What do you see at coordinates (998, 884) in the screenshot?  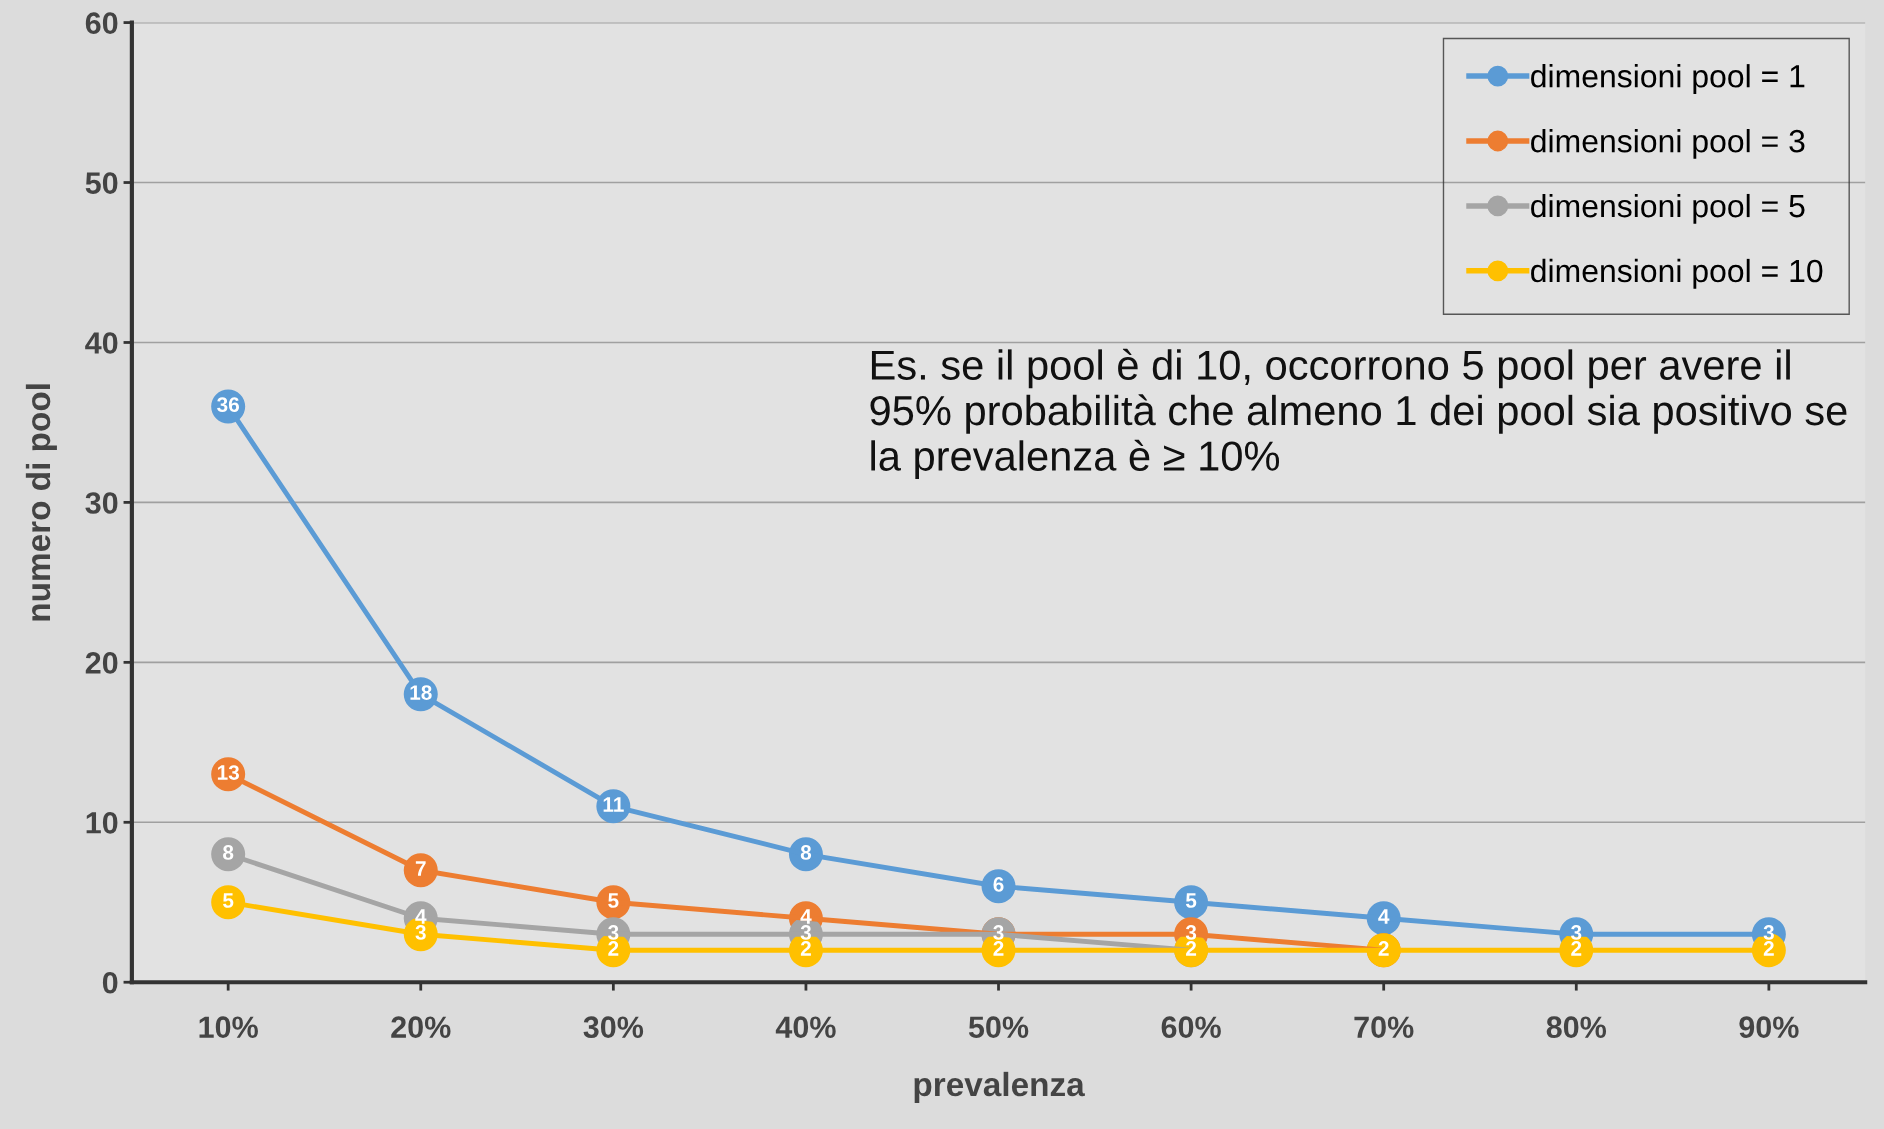 I see `data-label: 6` at bounding box center [998, 884].